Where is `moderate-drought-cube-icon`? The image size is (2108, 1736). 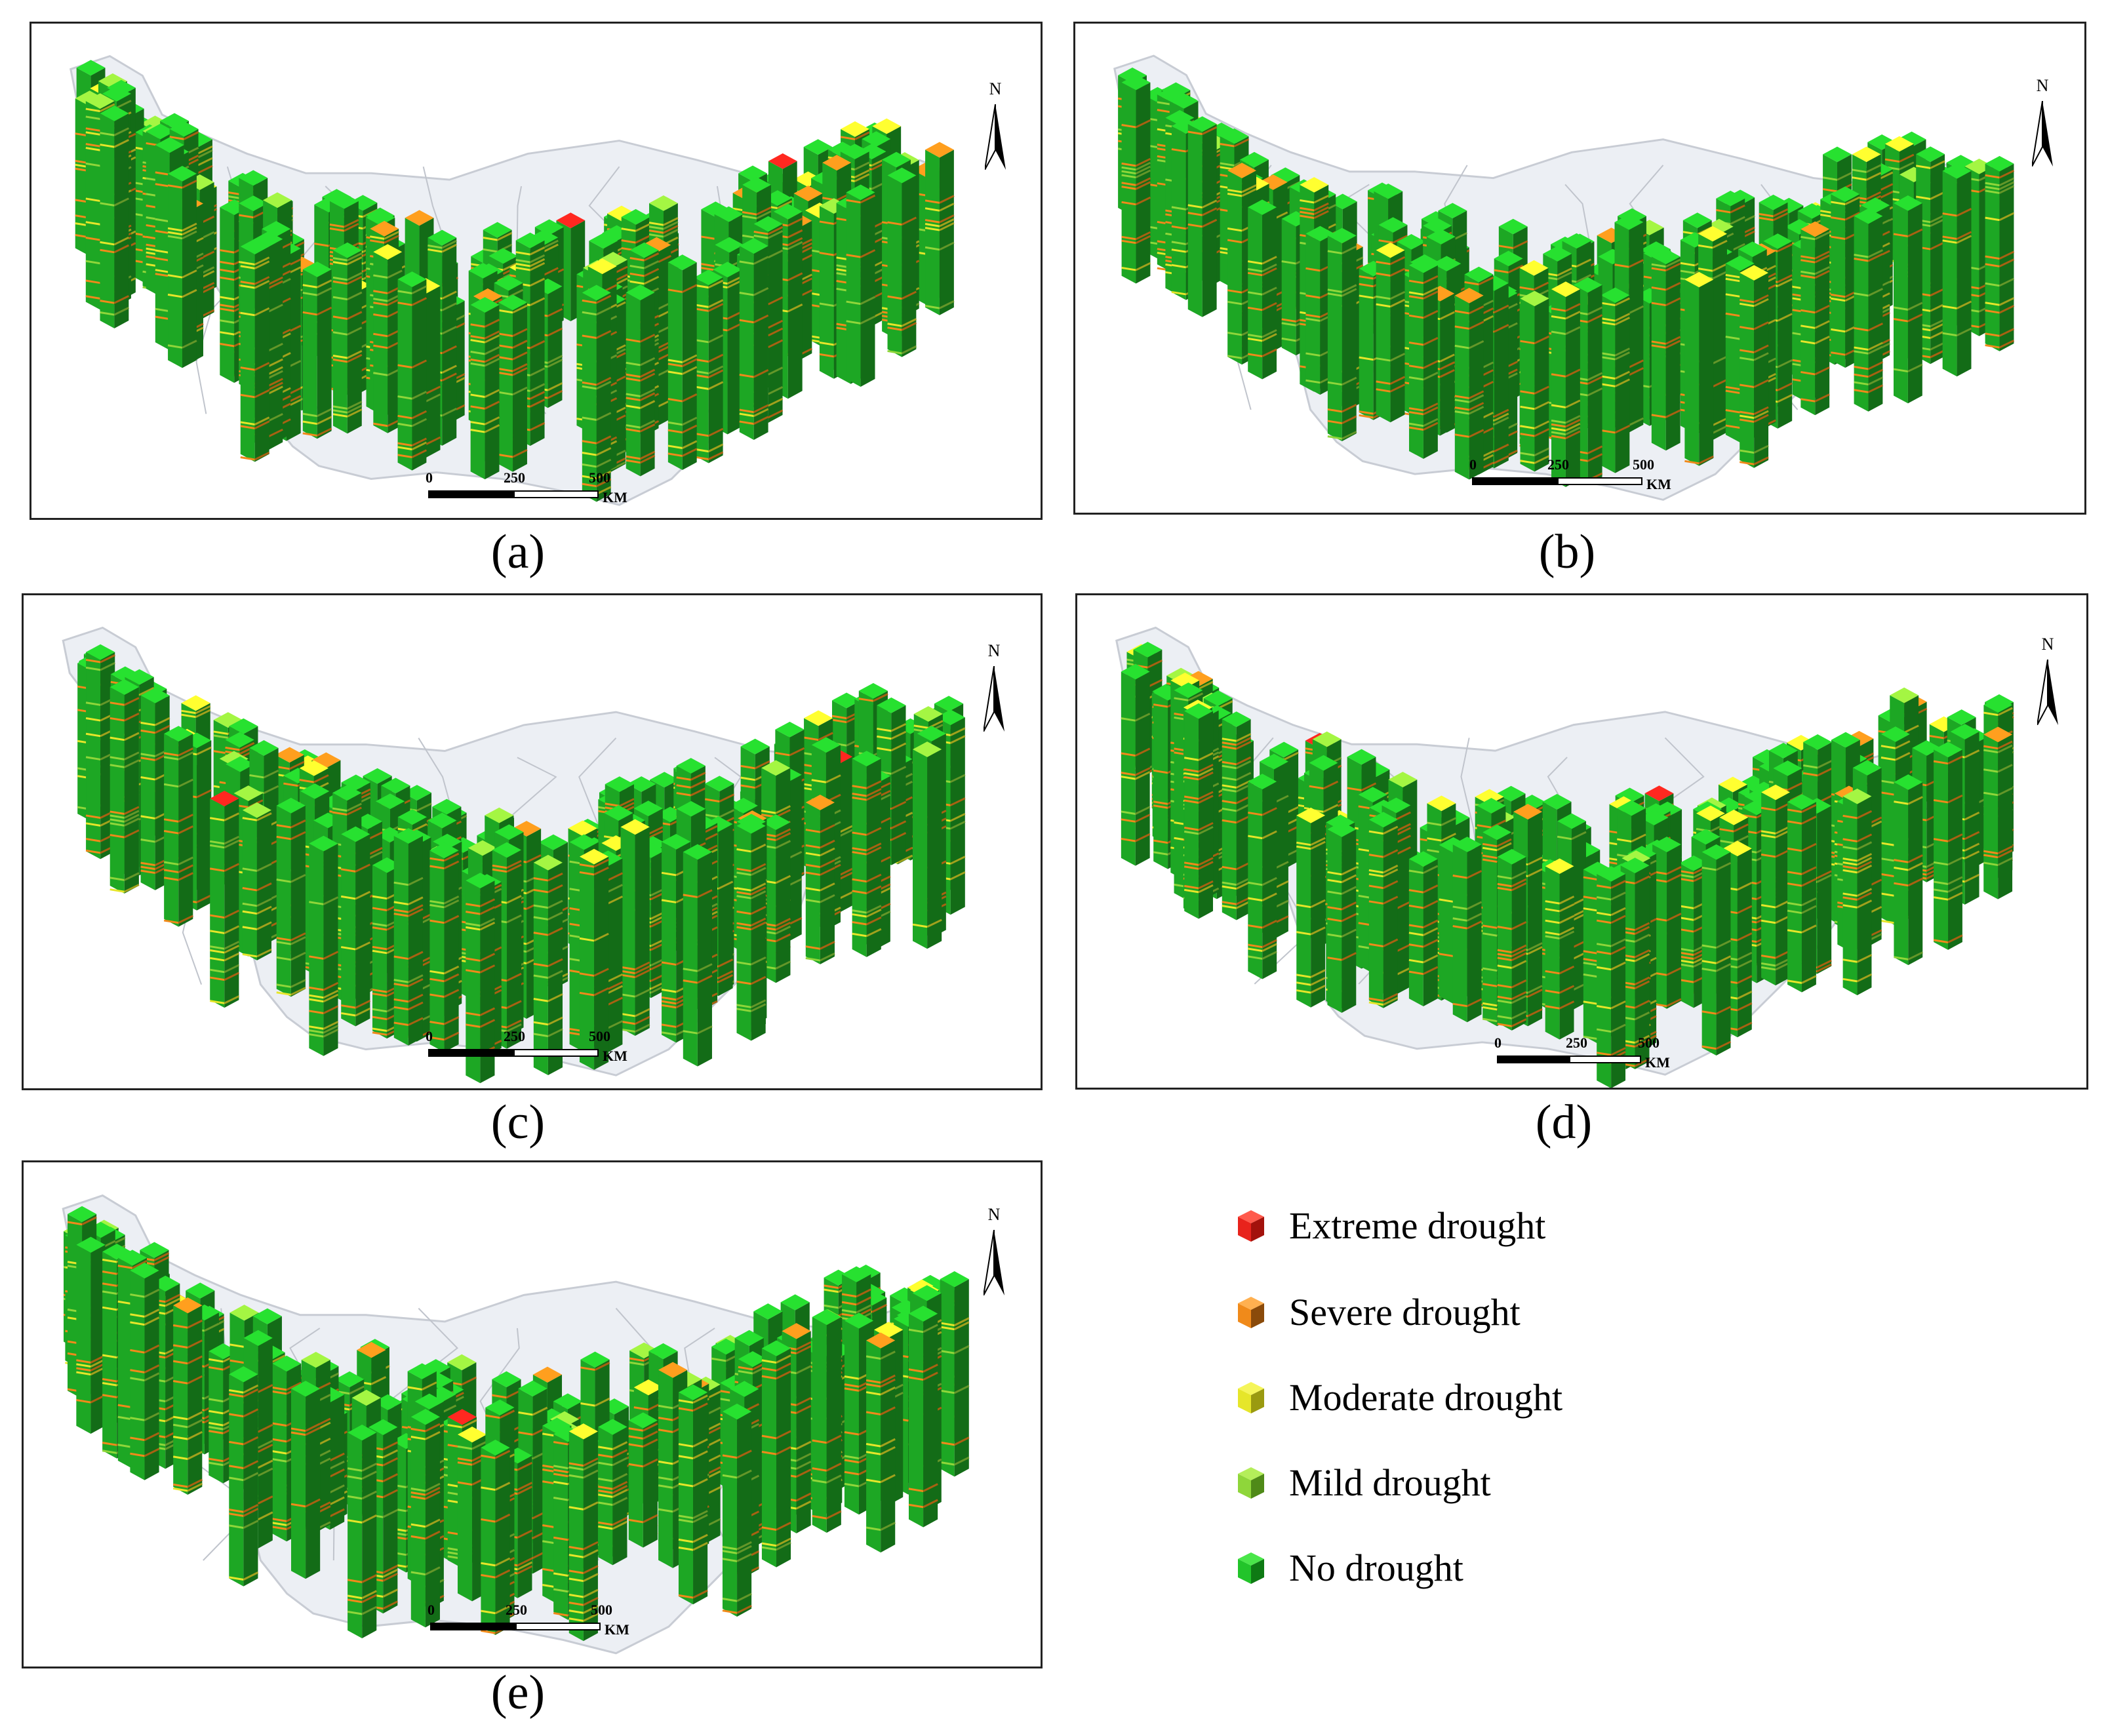 moderate-drought-cube-icon is located at coordinates (1251, 1397).